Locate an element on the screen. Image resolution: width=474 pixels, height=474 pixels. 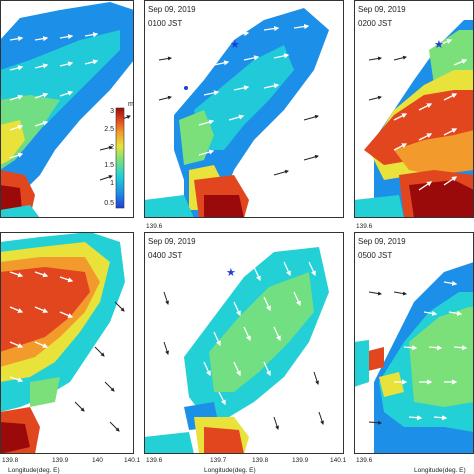
colorbar-unit: m is located at coordinates (131, 104).